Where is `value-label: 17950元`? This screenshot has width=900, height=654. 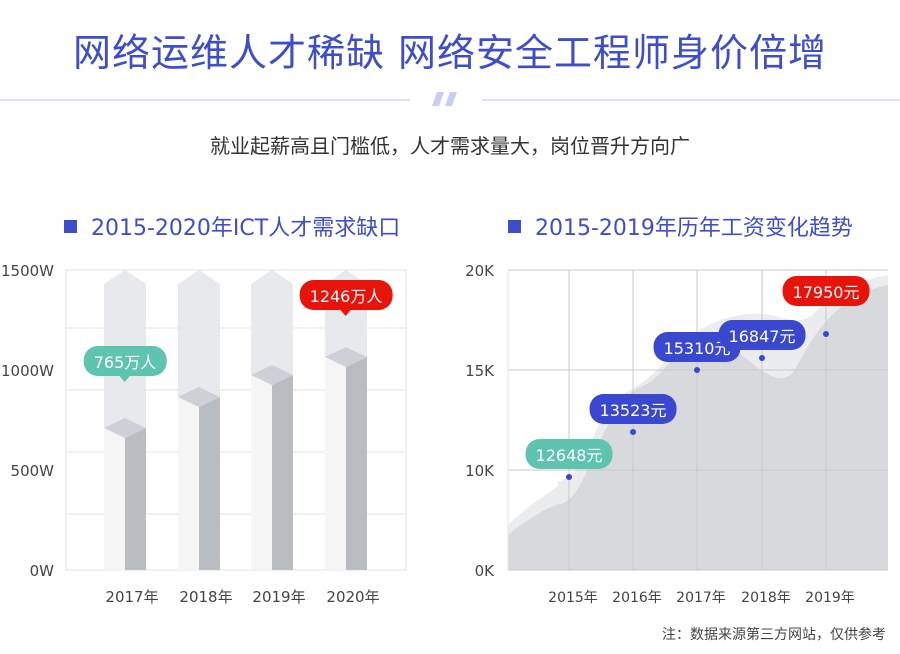
value-label: 17950元 is located at coordinates (826, 291).